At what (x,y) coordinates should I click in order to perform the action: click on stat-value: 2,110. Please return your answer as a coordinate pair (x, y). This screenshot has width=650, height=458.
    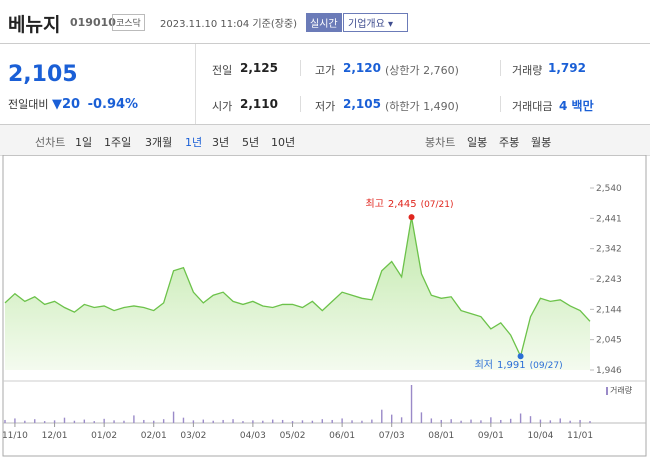
    Looking at the image, I should click on (259, 104).